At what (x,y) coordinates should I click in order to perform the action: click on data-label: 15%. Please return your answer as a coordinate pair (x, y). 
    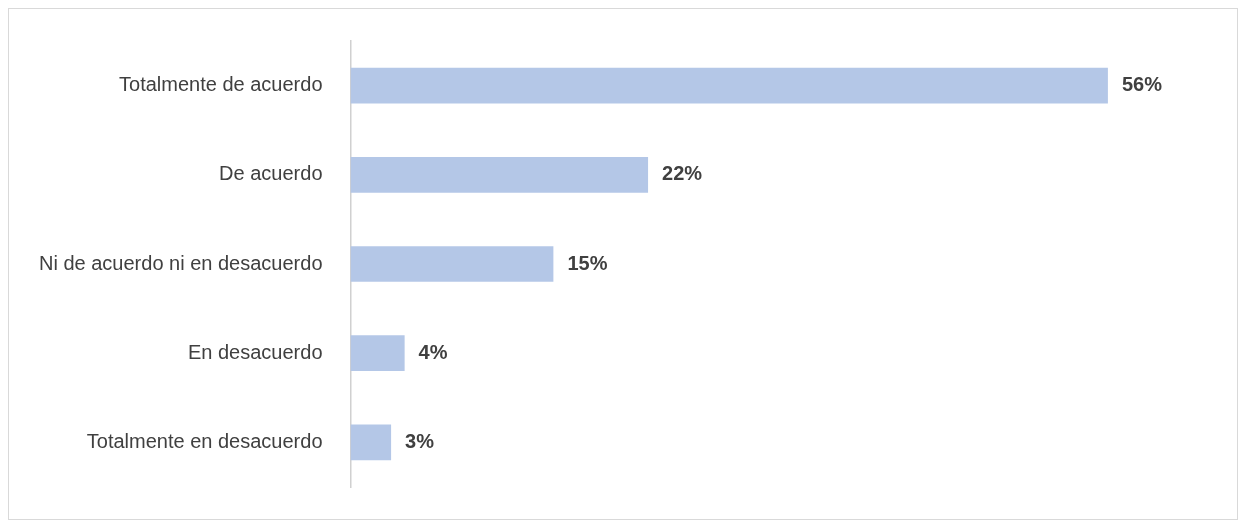
    Looking at the image, I should click on (587, 262).